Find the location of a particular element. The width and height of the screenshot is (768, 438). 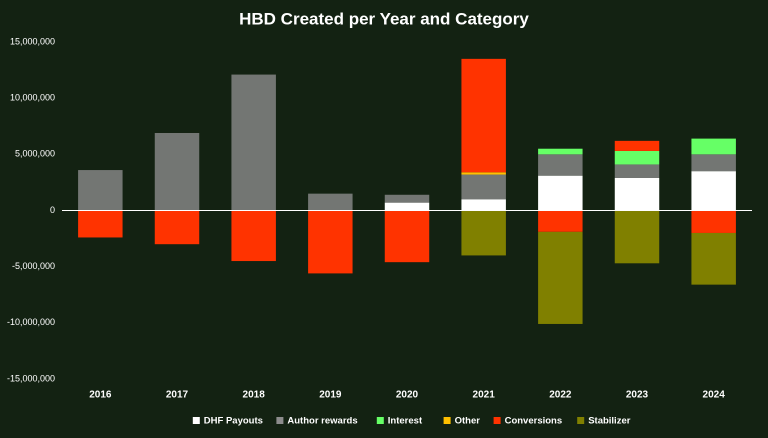

x-tick-label: 2021 is located at coordinates (484, 395).